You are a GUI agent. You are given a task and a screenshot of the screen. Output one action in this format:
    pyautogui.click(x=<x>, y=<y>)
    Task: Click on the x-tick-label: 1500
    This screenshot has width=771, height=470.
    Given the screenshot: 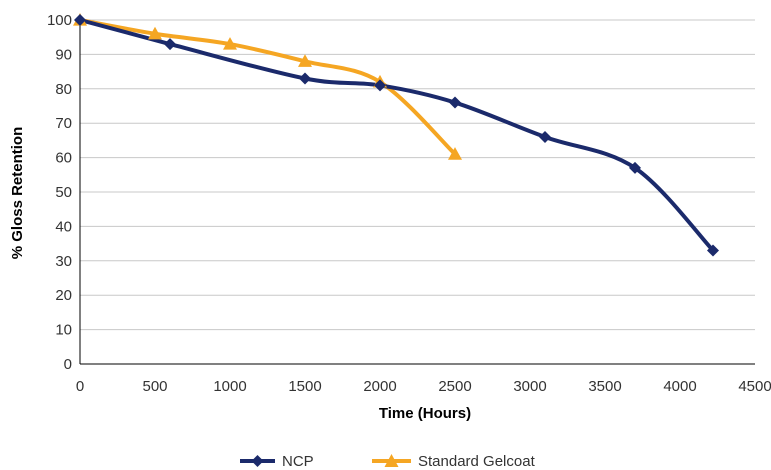 What is the action you would take?
    pyautogui.click(x=304, y=386)
    